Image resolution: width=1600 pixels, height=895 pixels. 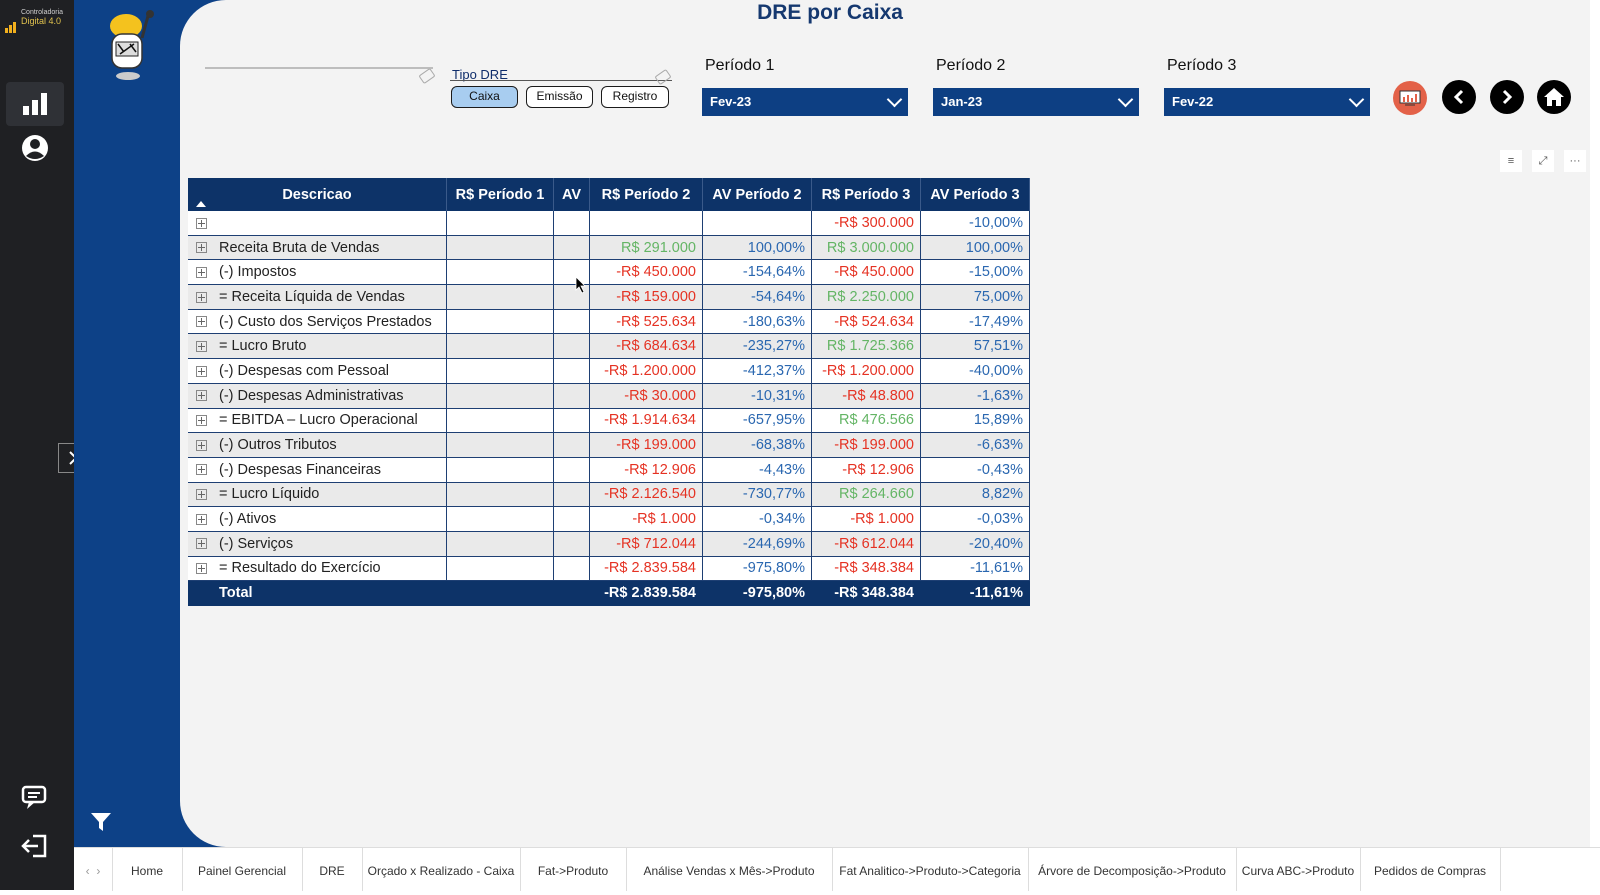 What do you see at coordinates (975, 569) in the screenshot?
I see `cell-av-periodo3: -11,61%` at bounding box center [975, 569].